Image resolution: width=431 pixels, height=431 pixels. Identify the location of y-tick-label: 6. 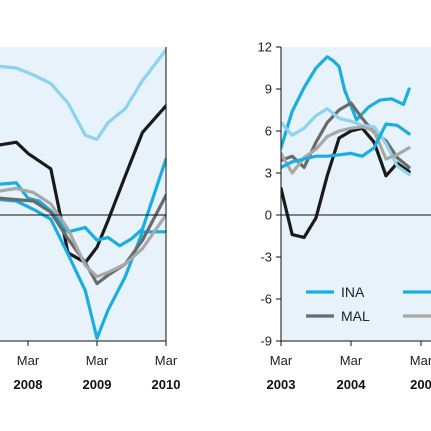
(268, 131).